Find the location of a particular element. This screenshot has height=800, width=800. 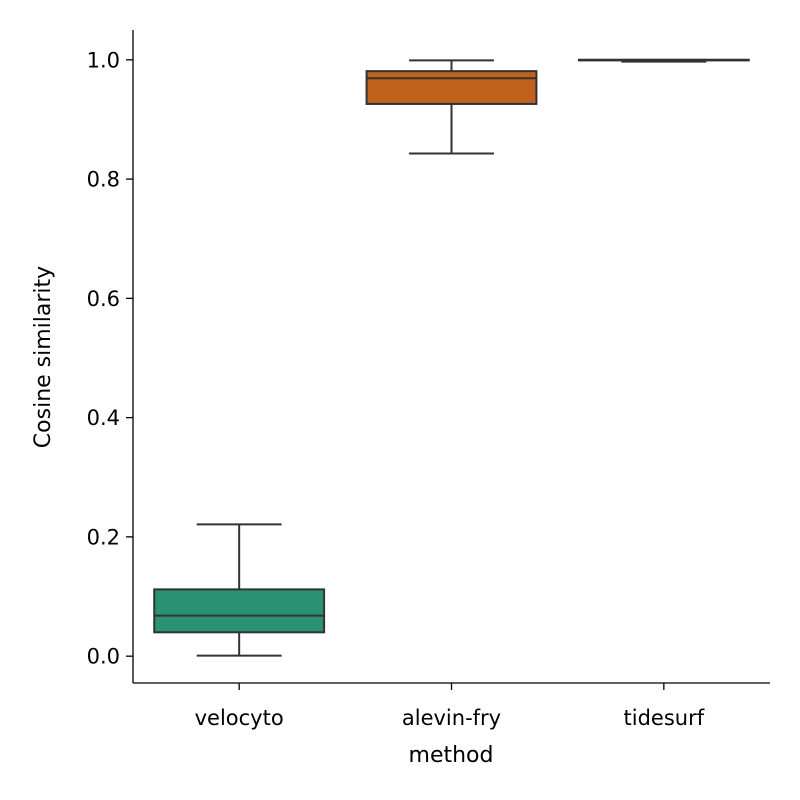

x-ticks-group: velocyto alevin-fry tidesurf is located at coordinates (450, 706).